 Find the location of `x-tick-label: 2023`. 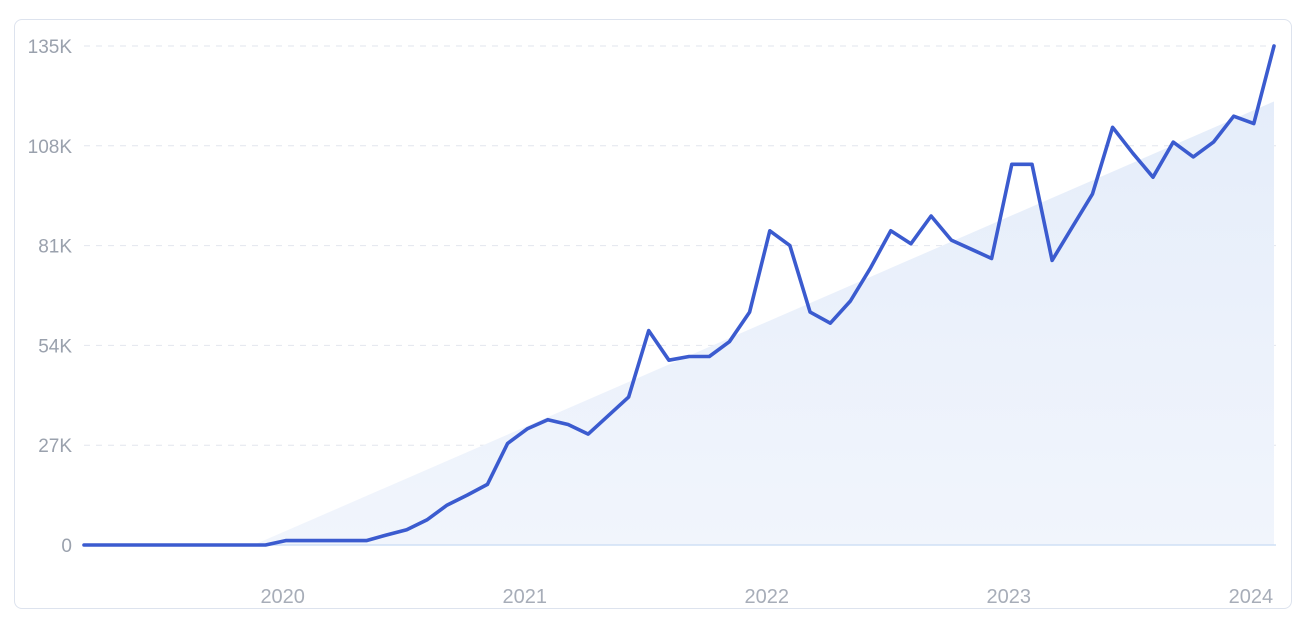

x-tick-label: 2023 is located at coordinates (1009, 597).